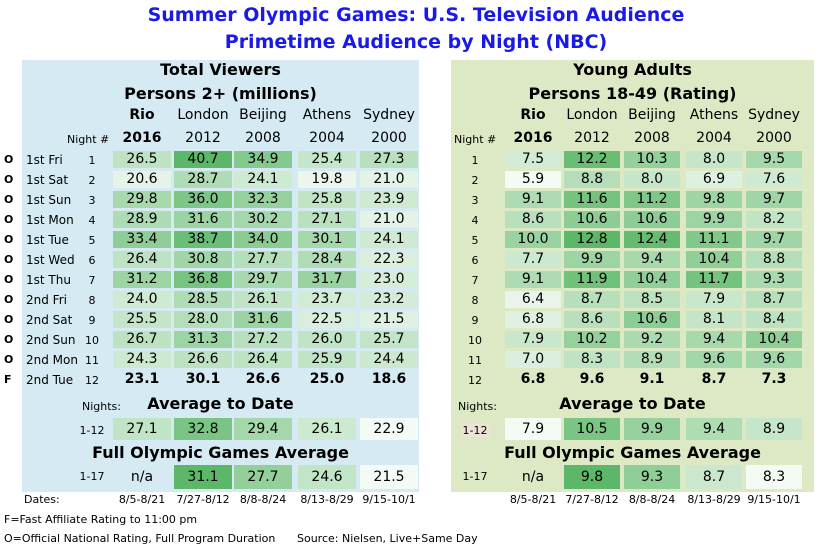 This screenshot has height=549, width=832. I want to click on table-cell: 22.5, so click(327, 319).